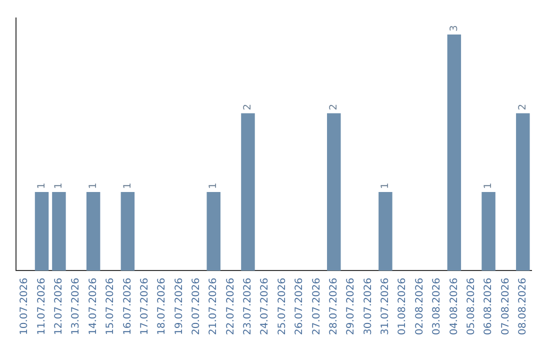 Image resolution: width=540 pixels, height=340 pixels. What do you see at coordinates (230, 307) in the screenshot?
I see `x-tick-label: 22.07.2026` at bounding box center [230, 307].